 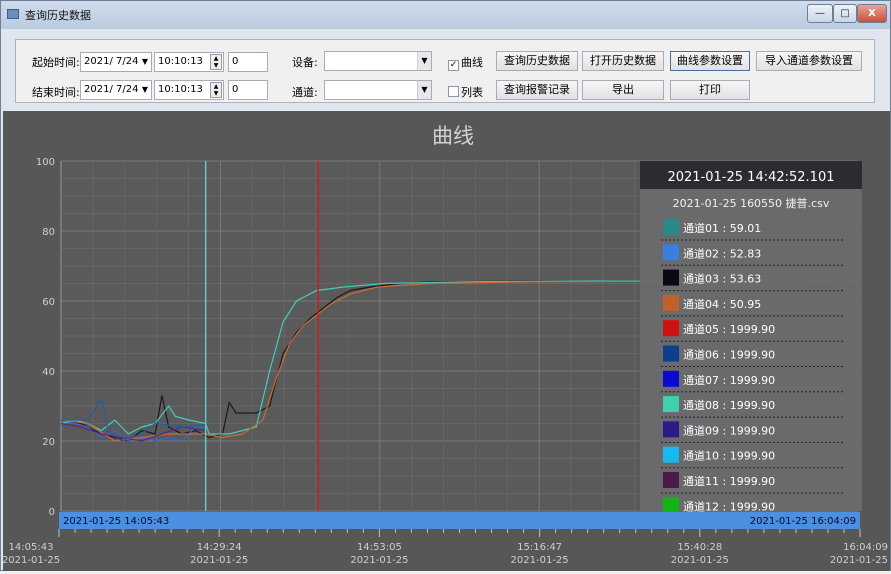 I want to click on y-tick-label: 60, so click(x=48, y=302).